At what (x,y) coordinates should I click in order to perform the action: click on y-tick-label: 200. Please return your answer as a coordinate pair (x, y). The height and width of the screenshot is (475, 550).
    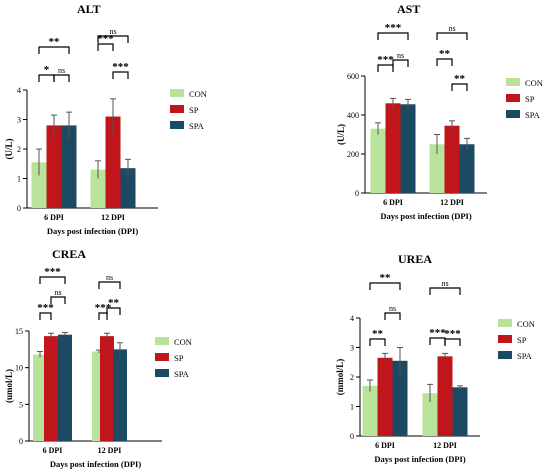
    Looking at the image, I should click on (353, 154).